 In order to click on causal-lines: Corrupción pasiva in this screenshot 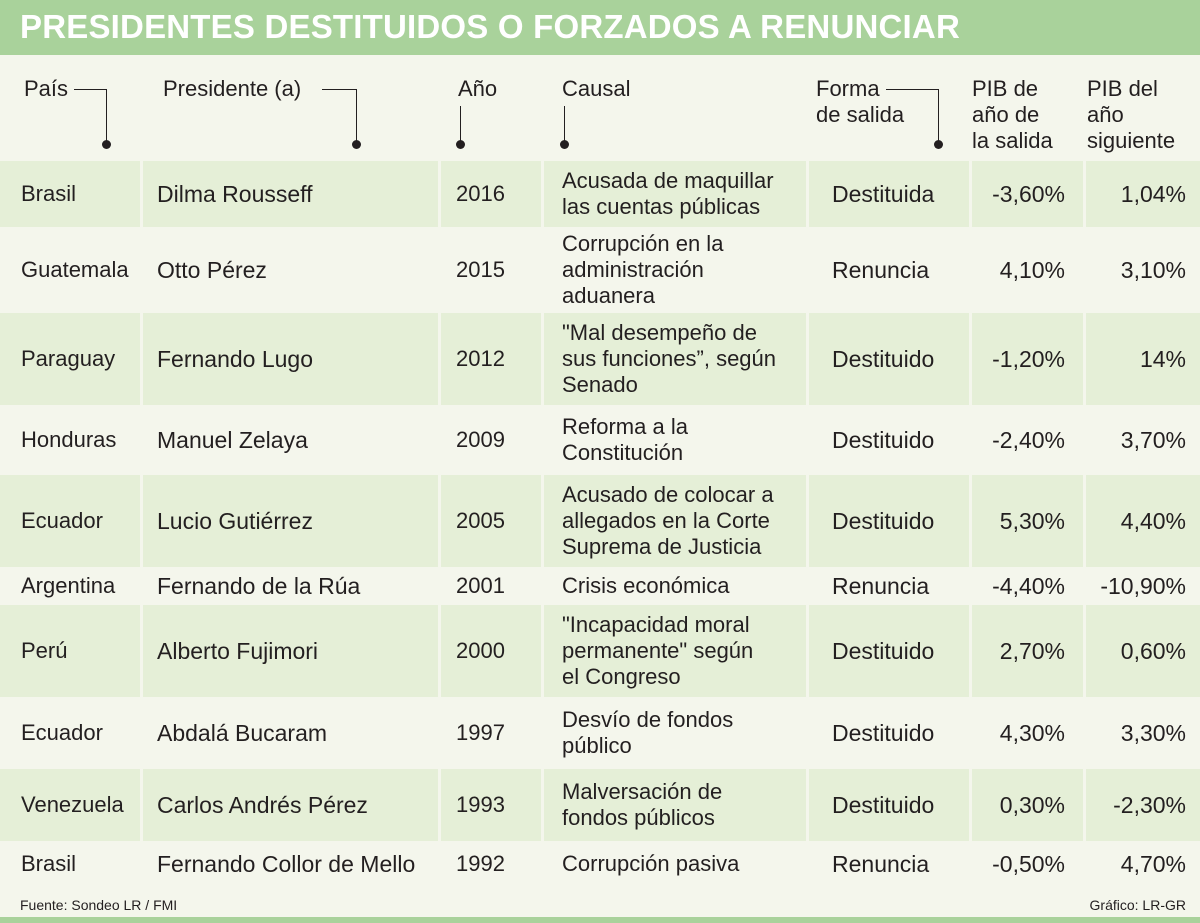, I will do `click(650, 864)`.